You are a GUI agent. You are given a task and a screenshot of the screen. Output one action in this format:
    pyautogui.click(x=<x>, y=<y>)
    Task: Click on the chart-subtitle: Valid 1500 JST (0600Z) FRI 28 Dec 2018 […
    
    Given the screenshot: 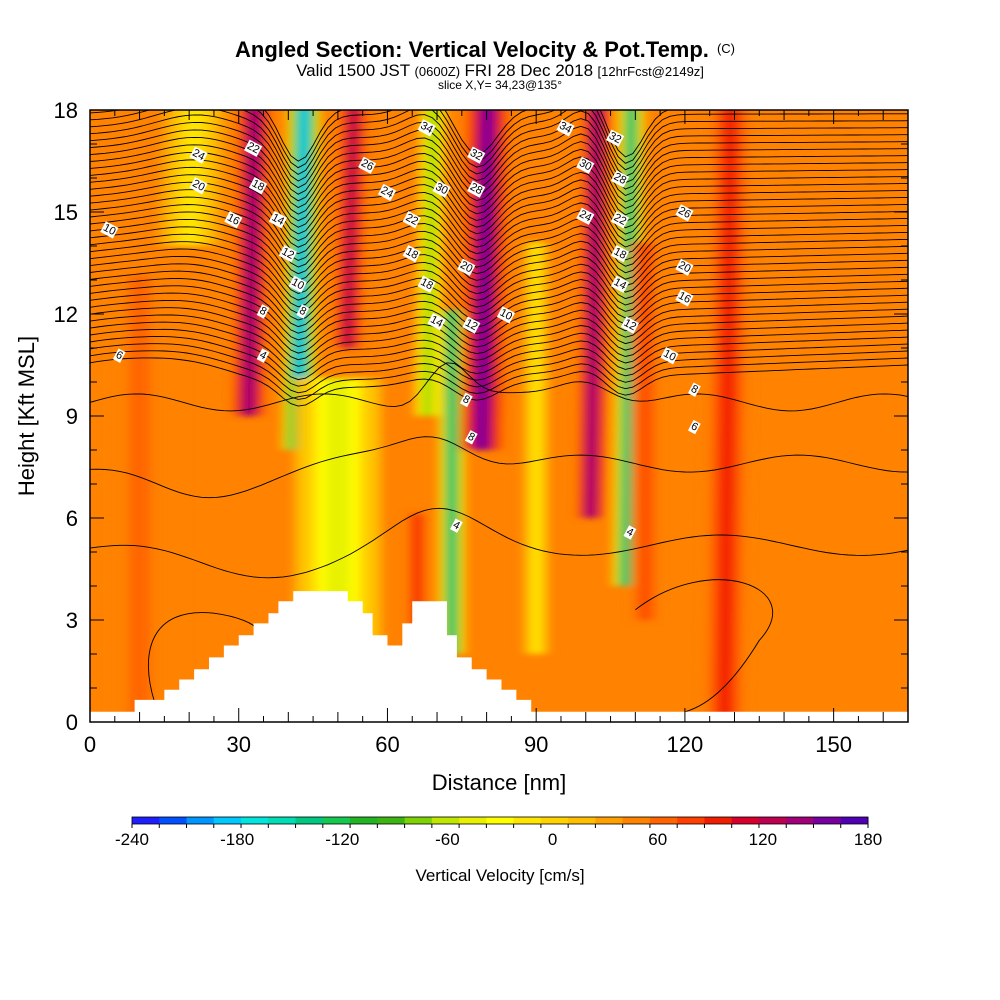 What is the action you would take?
    pyautogui.click(x=500, y=70)
    